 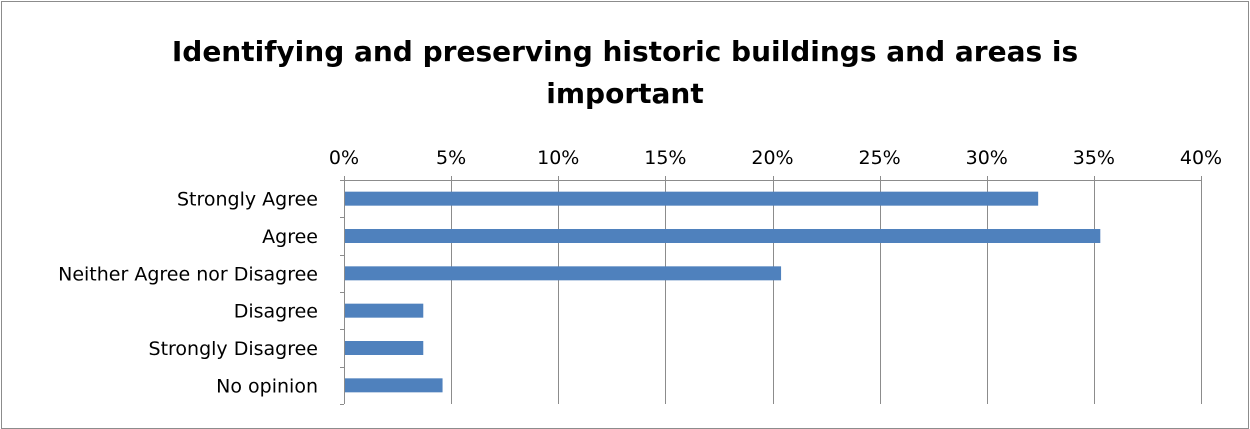 I want to click on category-label: Strongly Agree, so click(x=247, y=200).